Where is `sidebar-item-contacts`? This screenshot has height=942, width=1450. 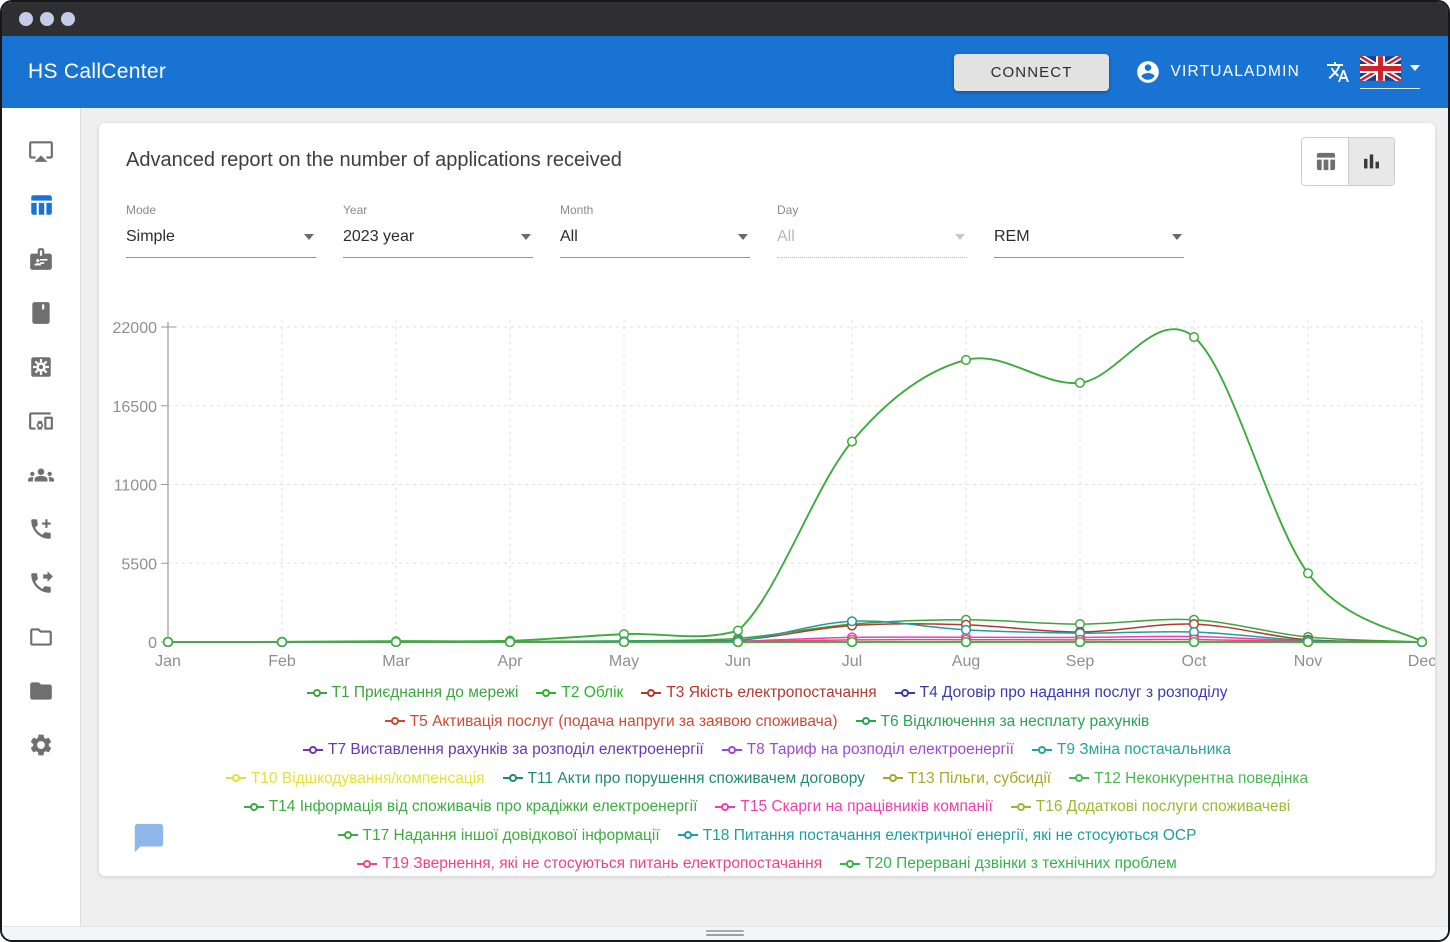
sidebar-item-contacts is located at coordinates (41, 259).